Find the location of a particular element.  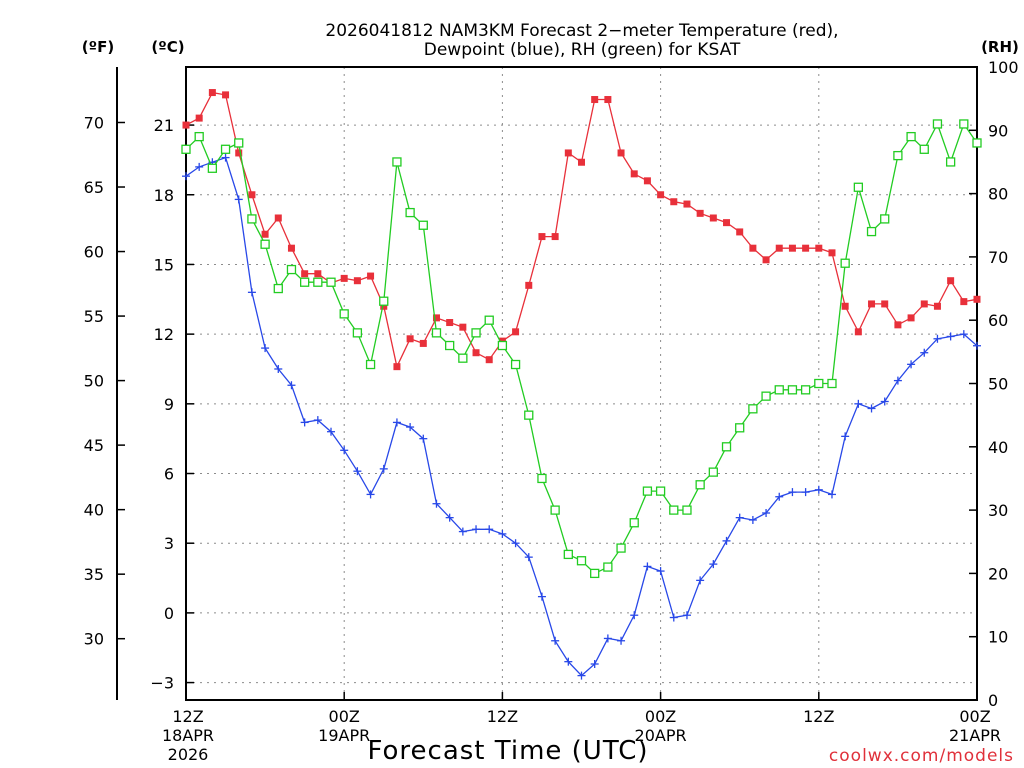

time-tick-date: 18APR is located at coordinates (188, 735).